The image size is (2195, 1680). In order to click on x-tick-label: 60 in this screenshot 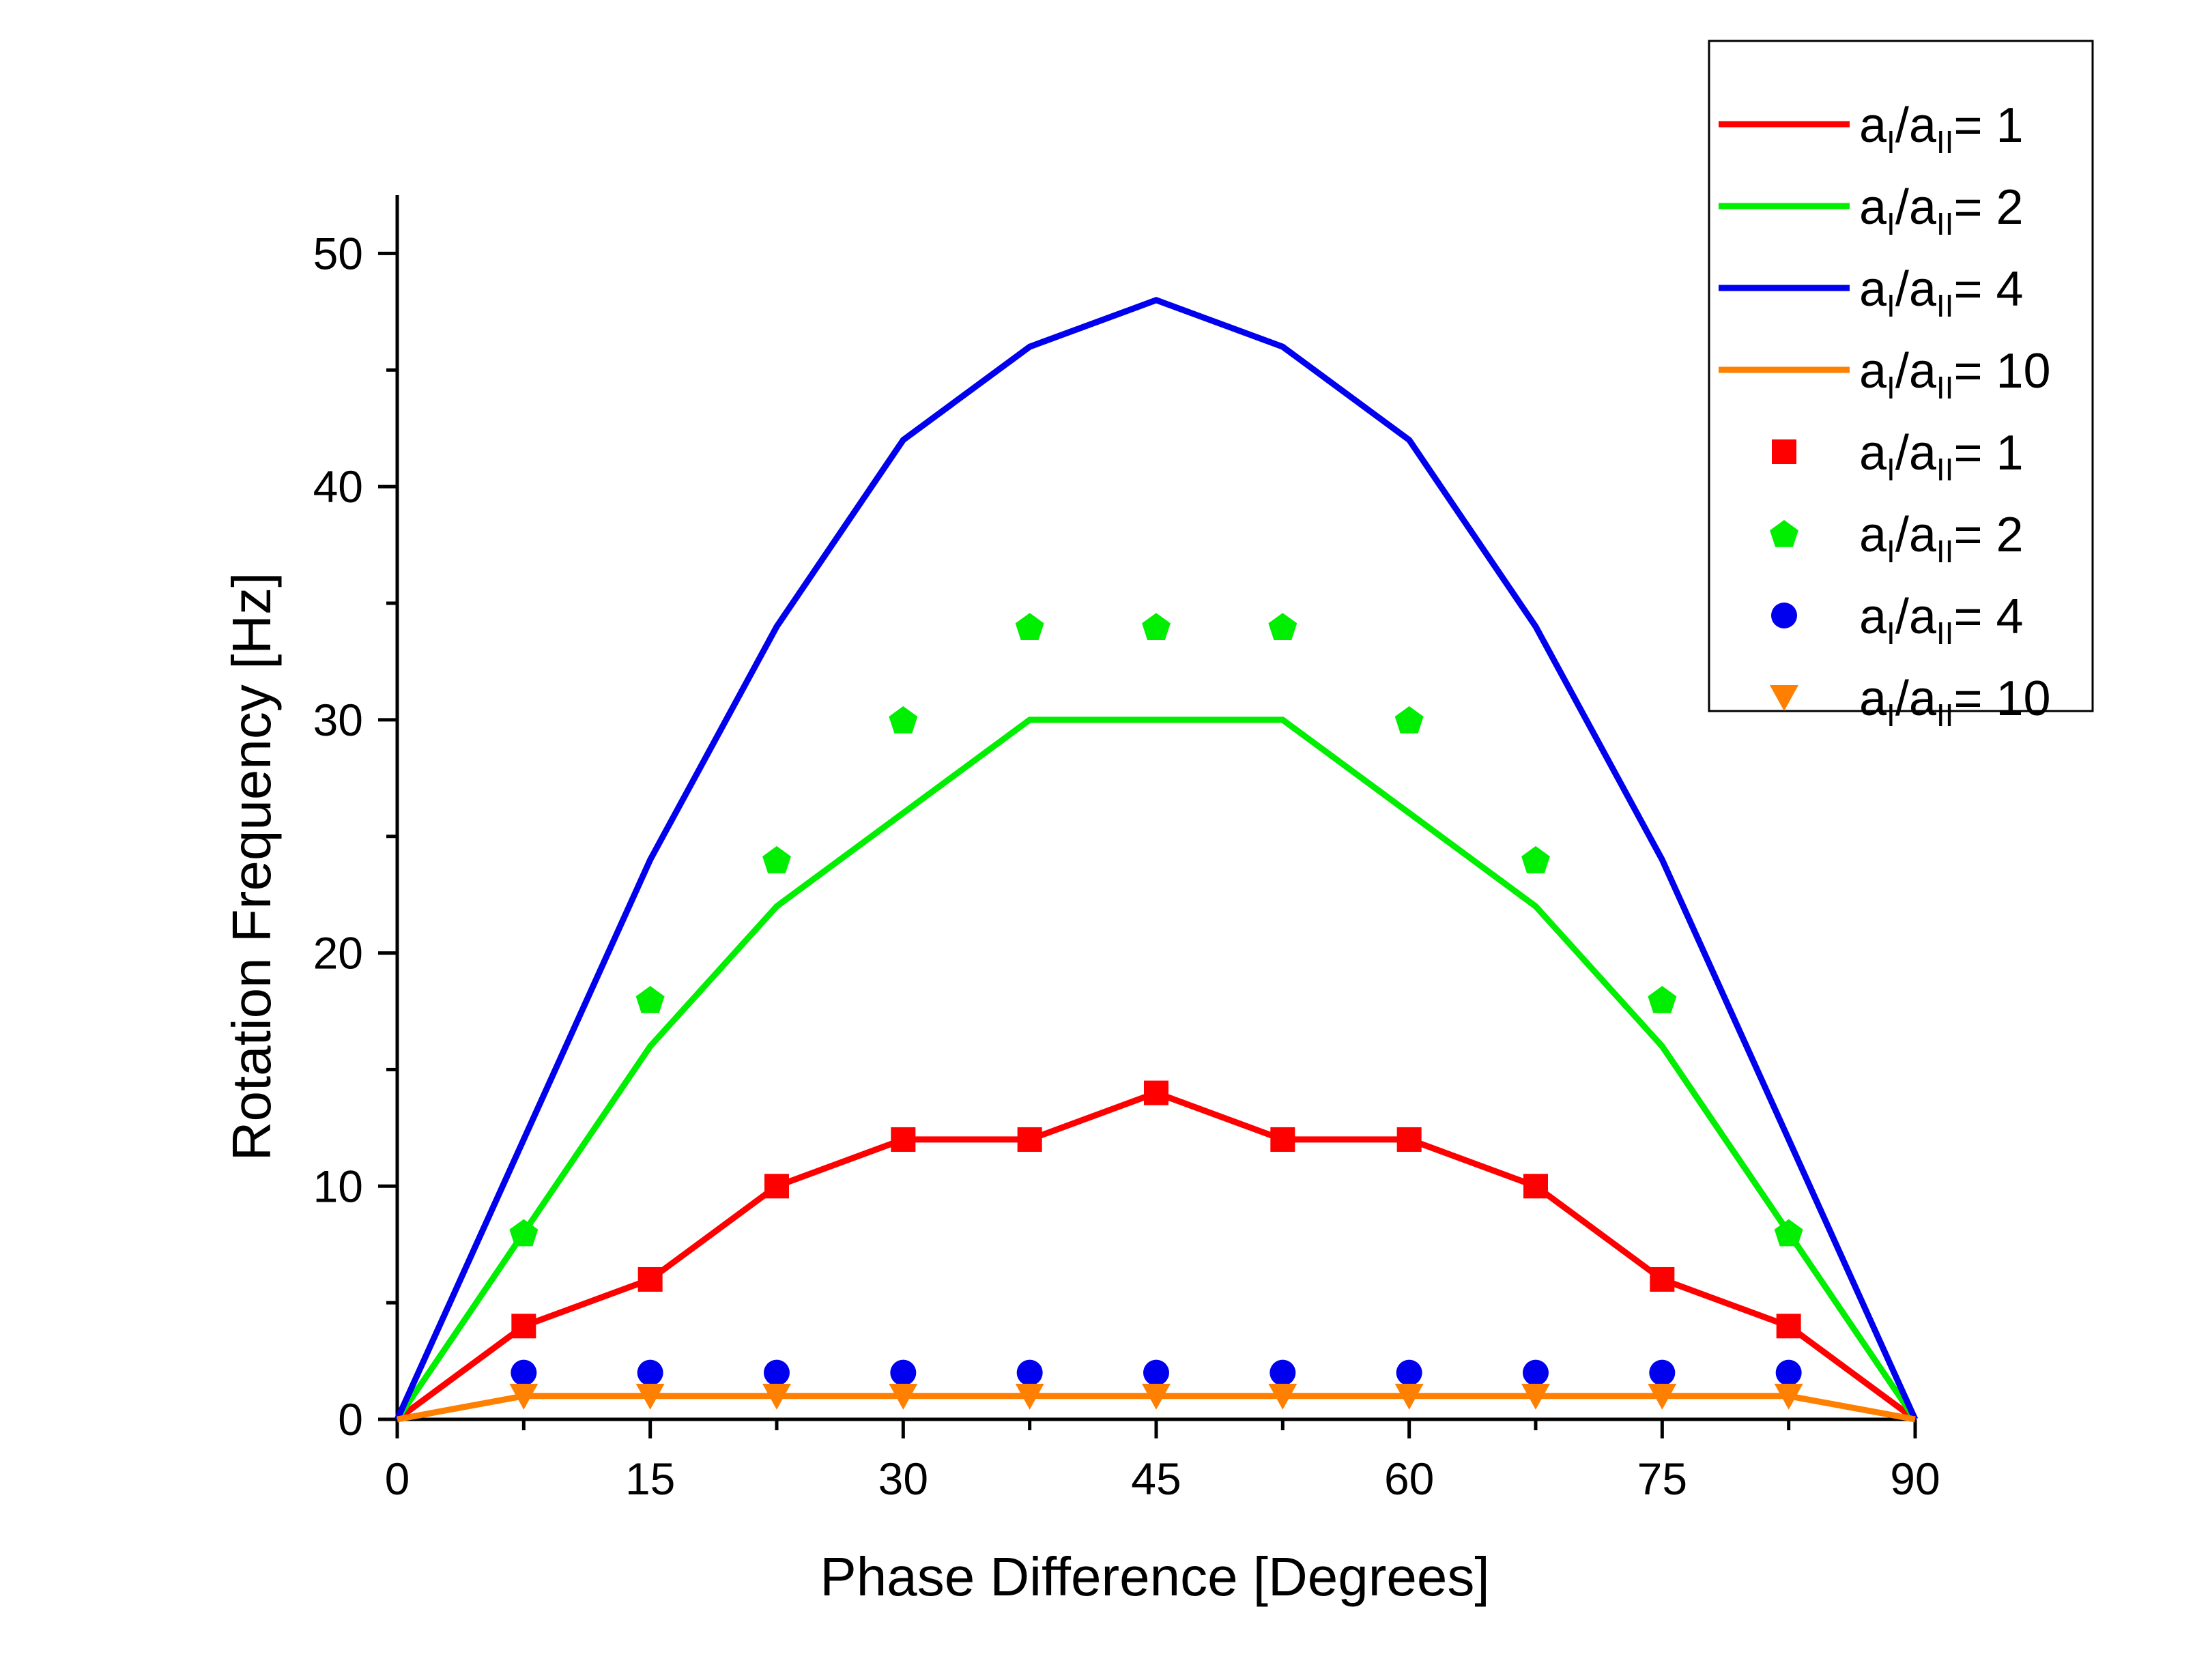, I will do `click(1409, 1478)`.